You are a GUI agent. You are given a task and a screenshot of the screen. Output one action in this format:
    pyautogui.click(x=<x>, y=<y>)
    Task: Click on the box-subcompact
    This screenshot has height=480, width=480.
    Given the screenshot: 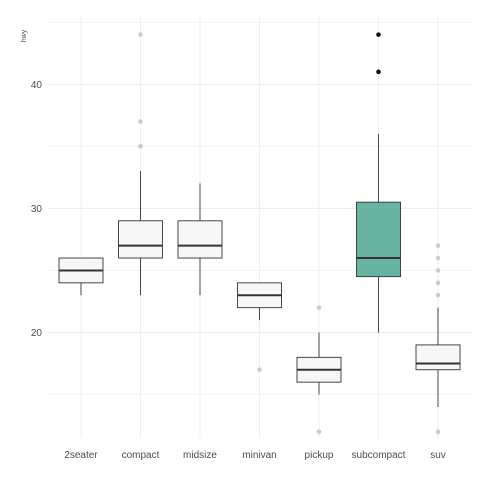 What is the action you would take?
    pyautogui.click(x=378, y=182)
    